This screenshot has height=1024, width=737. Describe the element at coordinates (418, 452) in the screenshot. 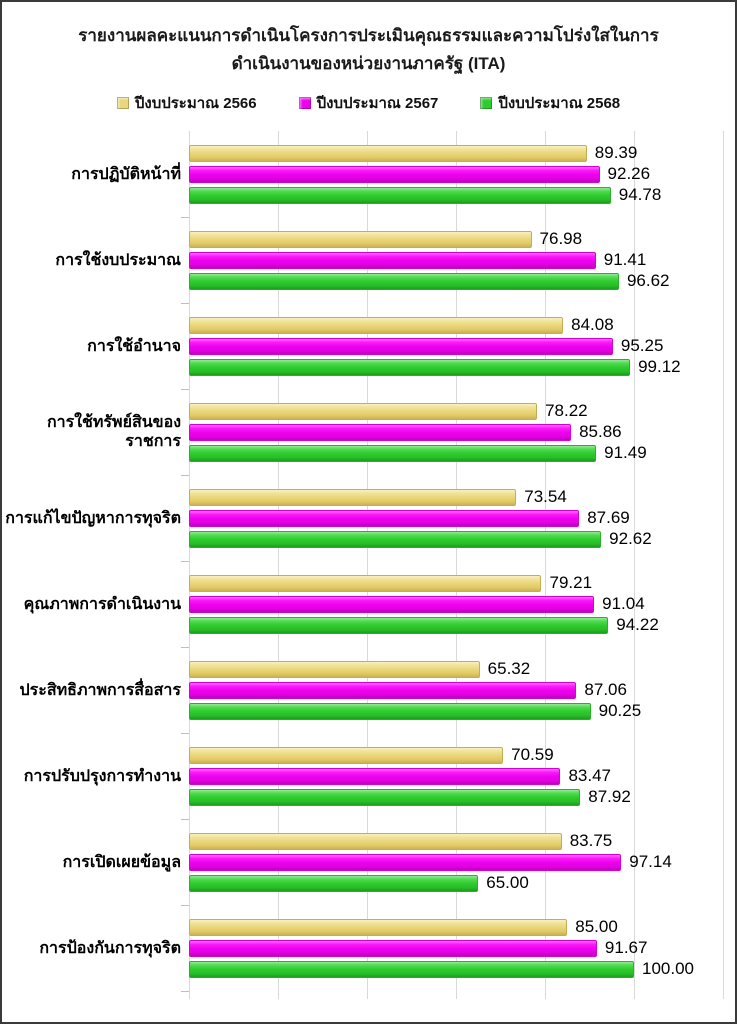

I see `bar-ปีงบประมาณ 2568-การใช้ทรัพย์สินของราชการ: 91.49` at that location.